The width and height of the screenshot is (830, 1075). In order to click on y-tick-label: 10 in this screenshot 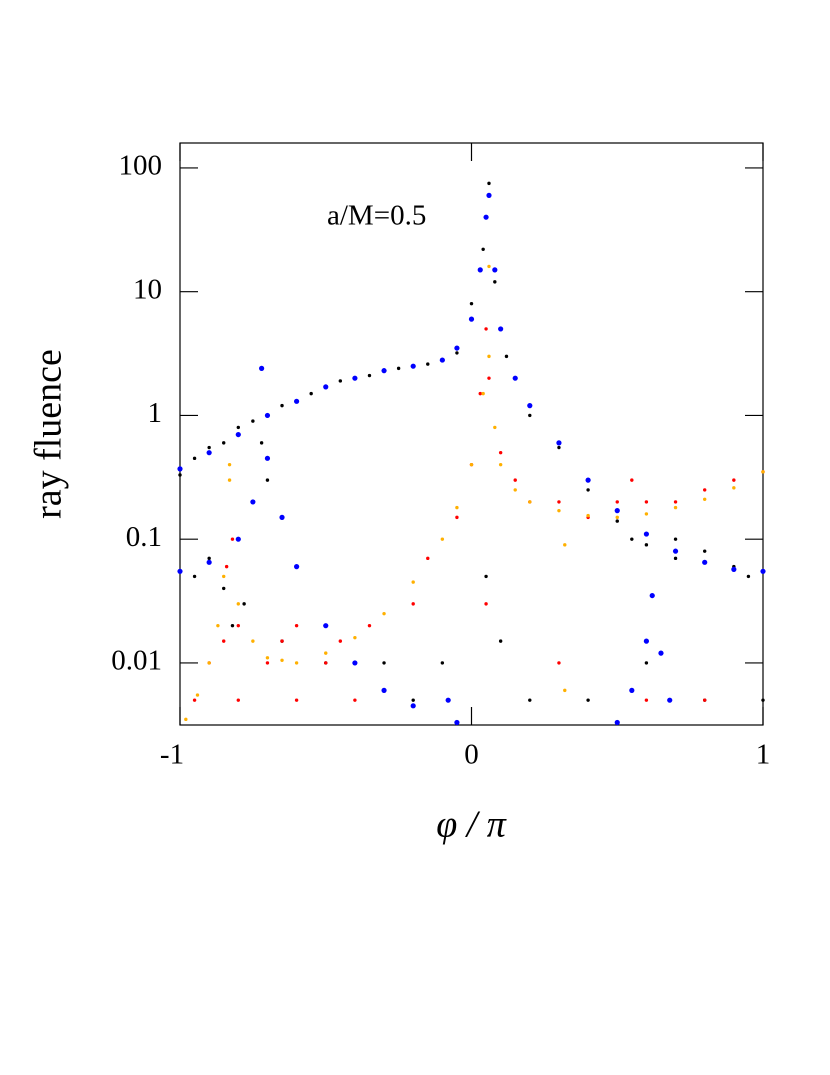, I will do `click(147, 289)`.